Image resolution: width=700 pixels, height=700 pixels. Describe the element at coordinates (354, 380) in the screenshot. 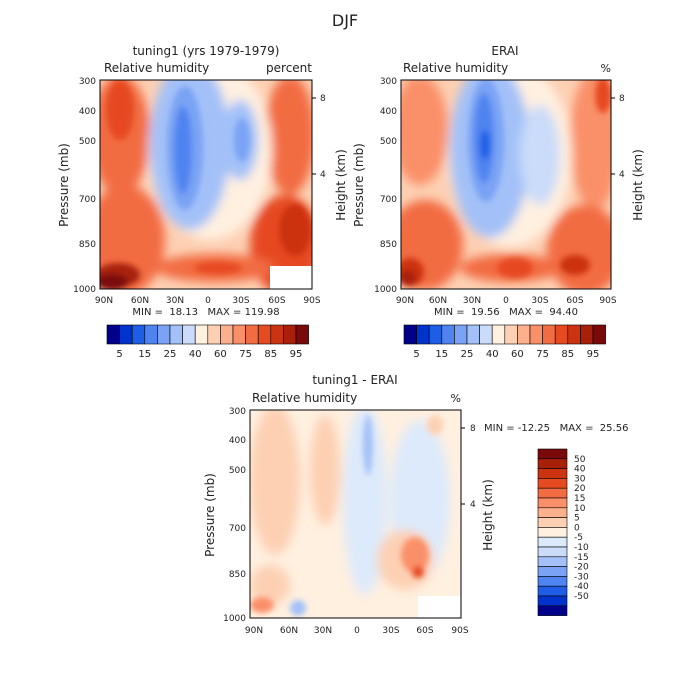

I see `panel-diff-title: tuning1 - ERAI` at that location.